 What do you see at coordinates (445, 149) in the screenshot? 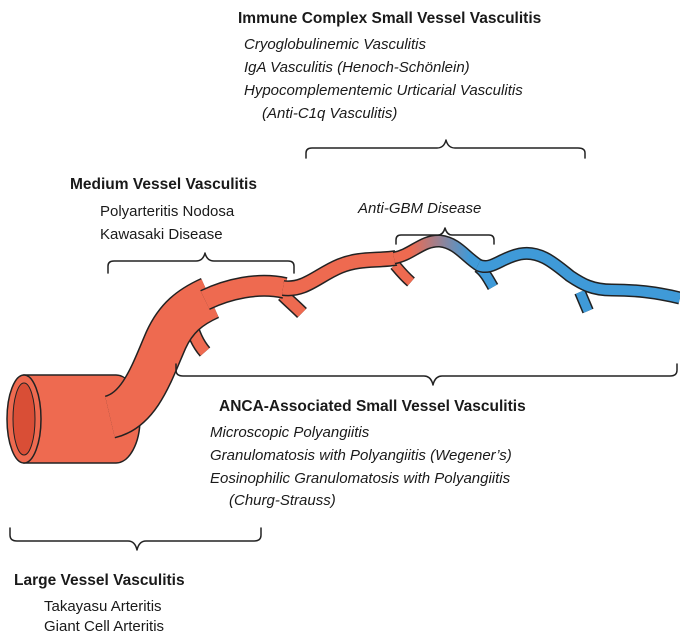
I see `bracket-immune-complex` at bounding box center [445, 149].